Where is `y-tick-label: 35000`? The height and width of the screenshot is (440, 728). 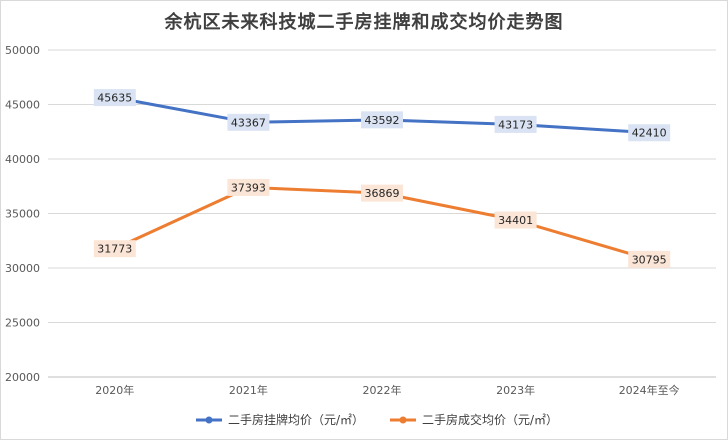
y-tick-label: 35000 is located at coordinates (22, 214).